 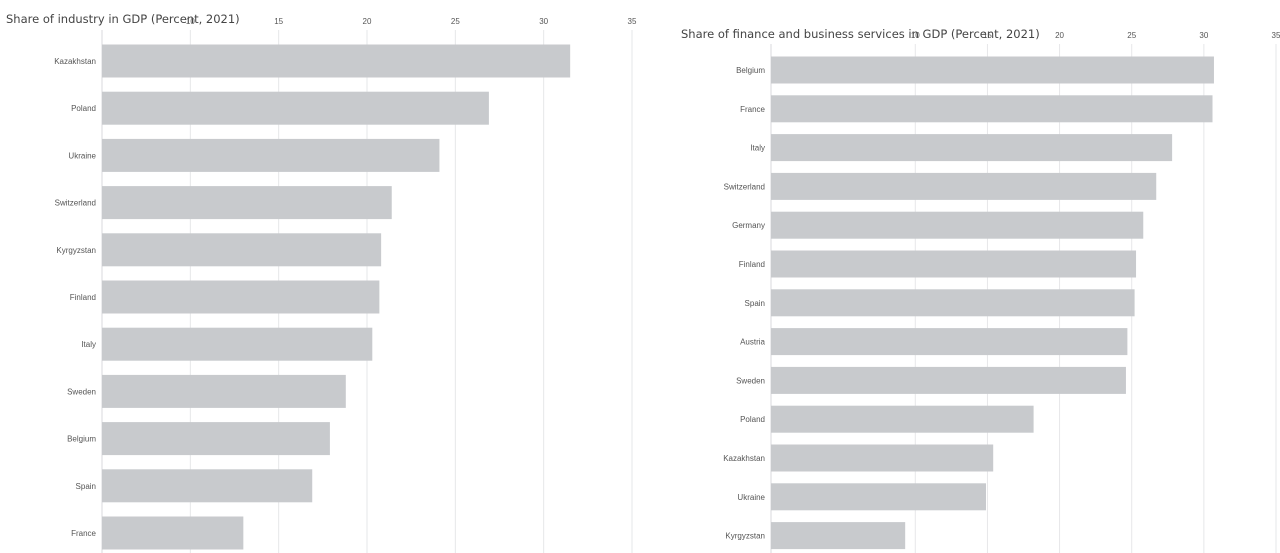 I want to click on category-label: Germany, so click(x=748, y=225).